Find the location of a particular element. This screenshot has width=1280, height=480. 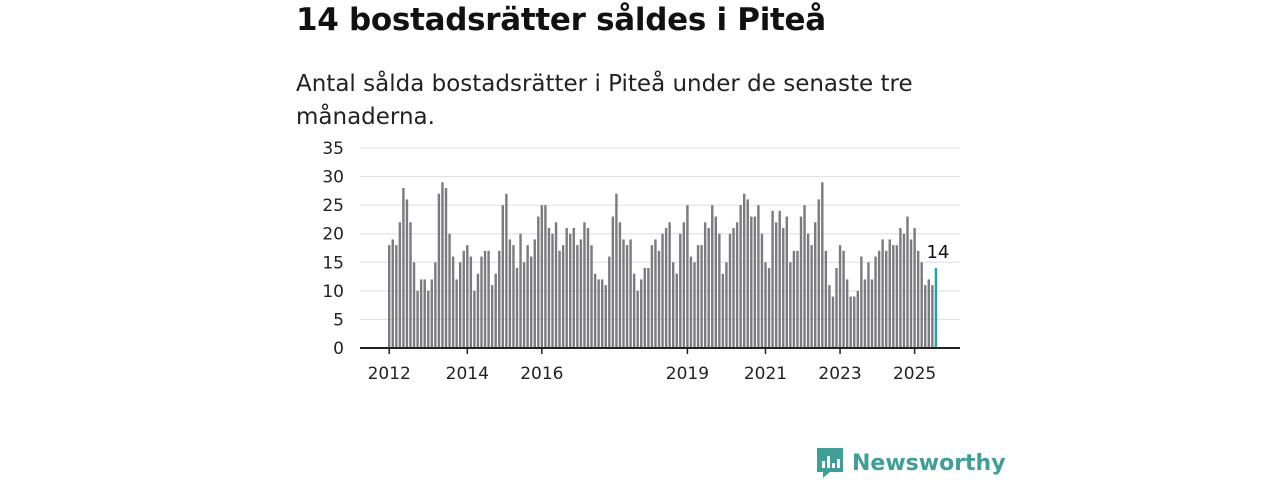

x-tick-label: 2012 is located at coordinates (389, 374).